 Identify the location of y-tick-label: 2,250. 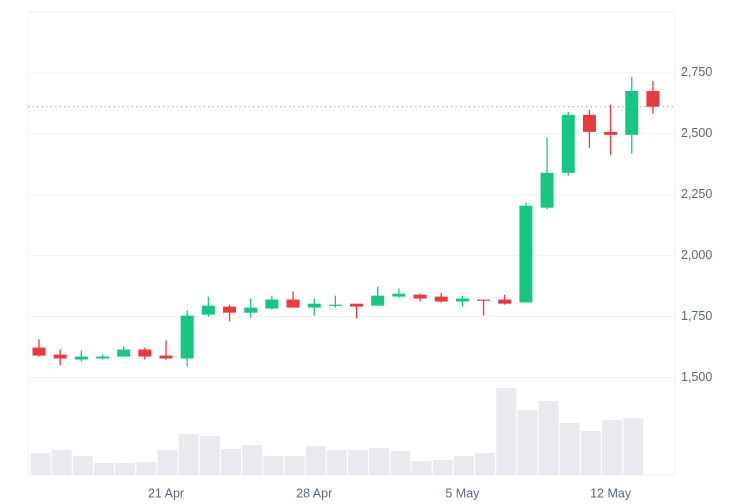
(696, 194).